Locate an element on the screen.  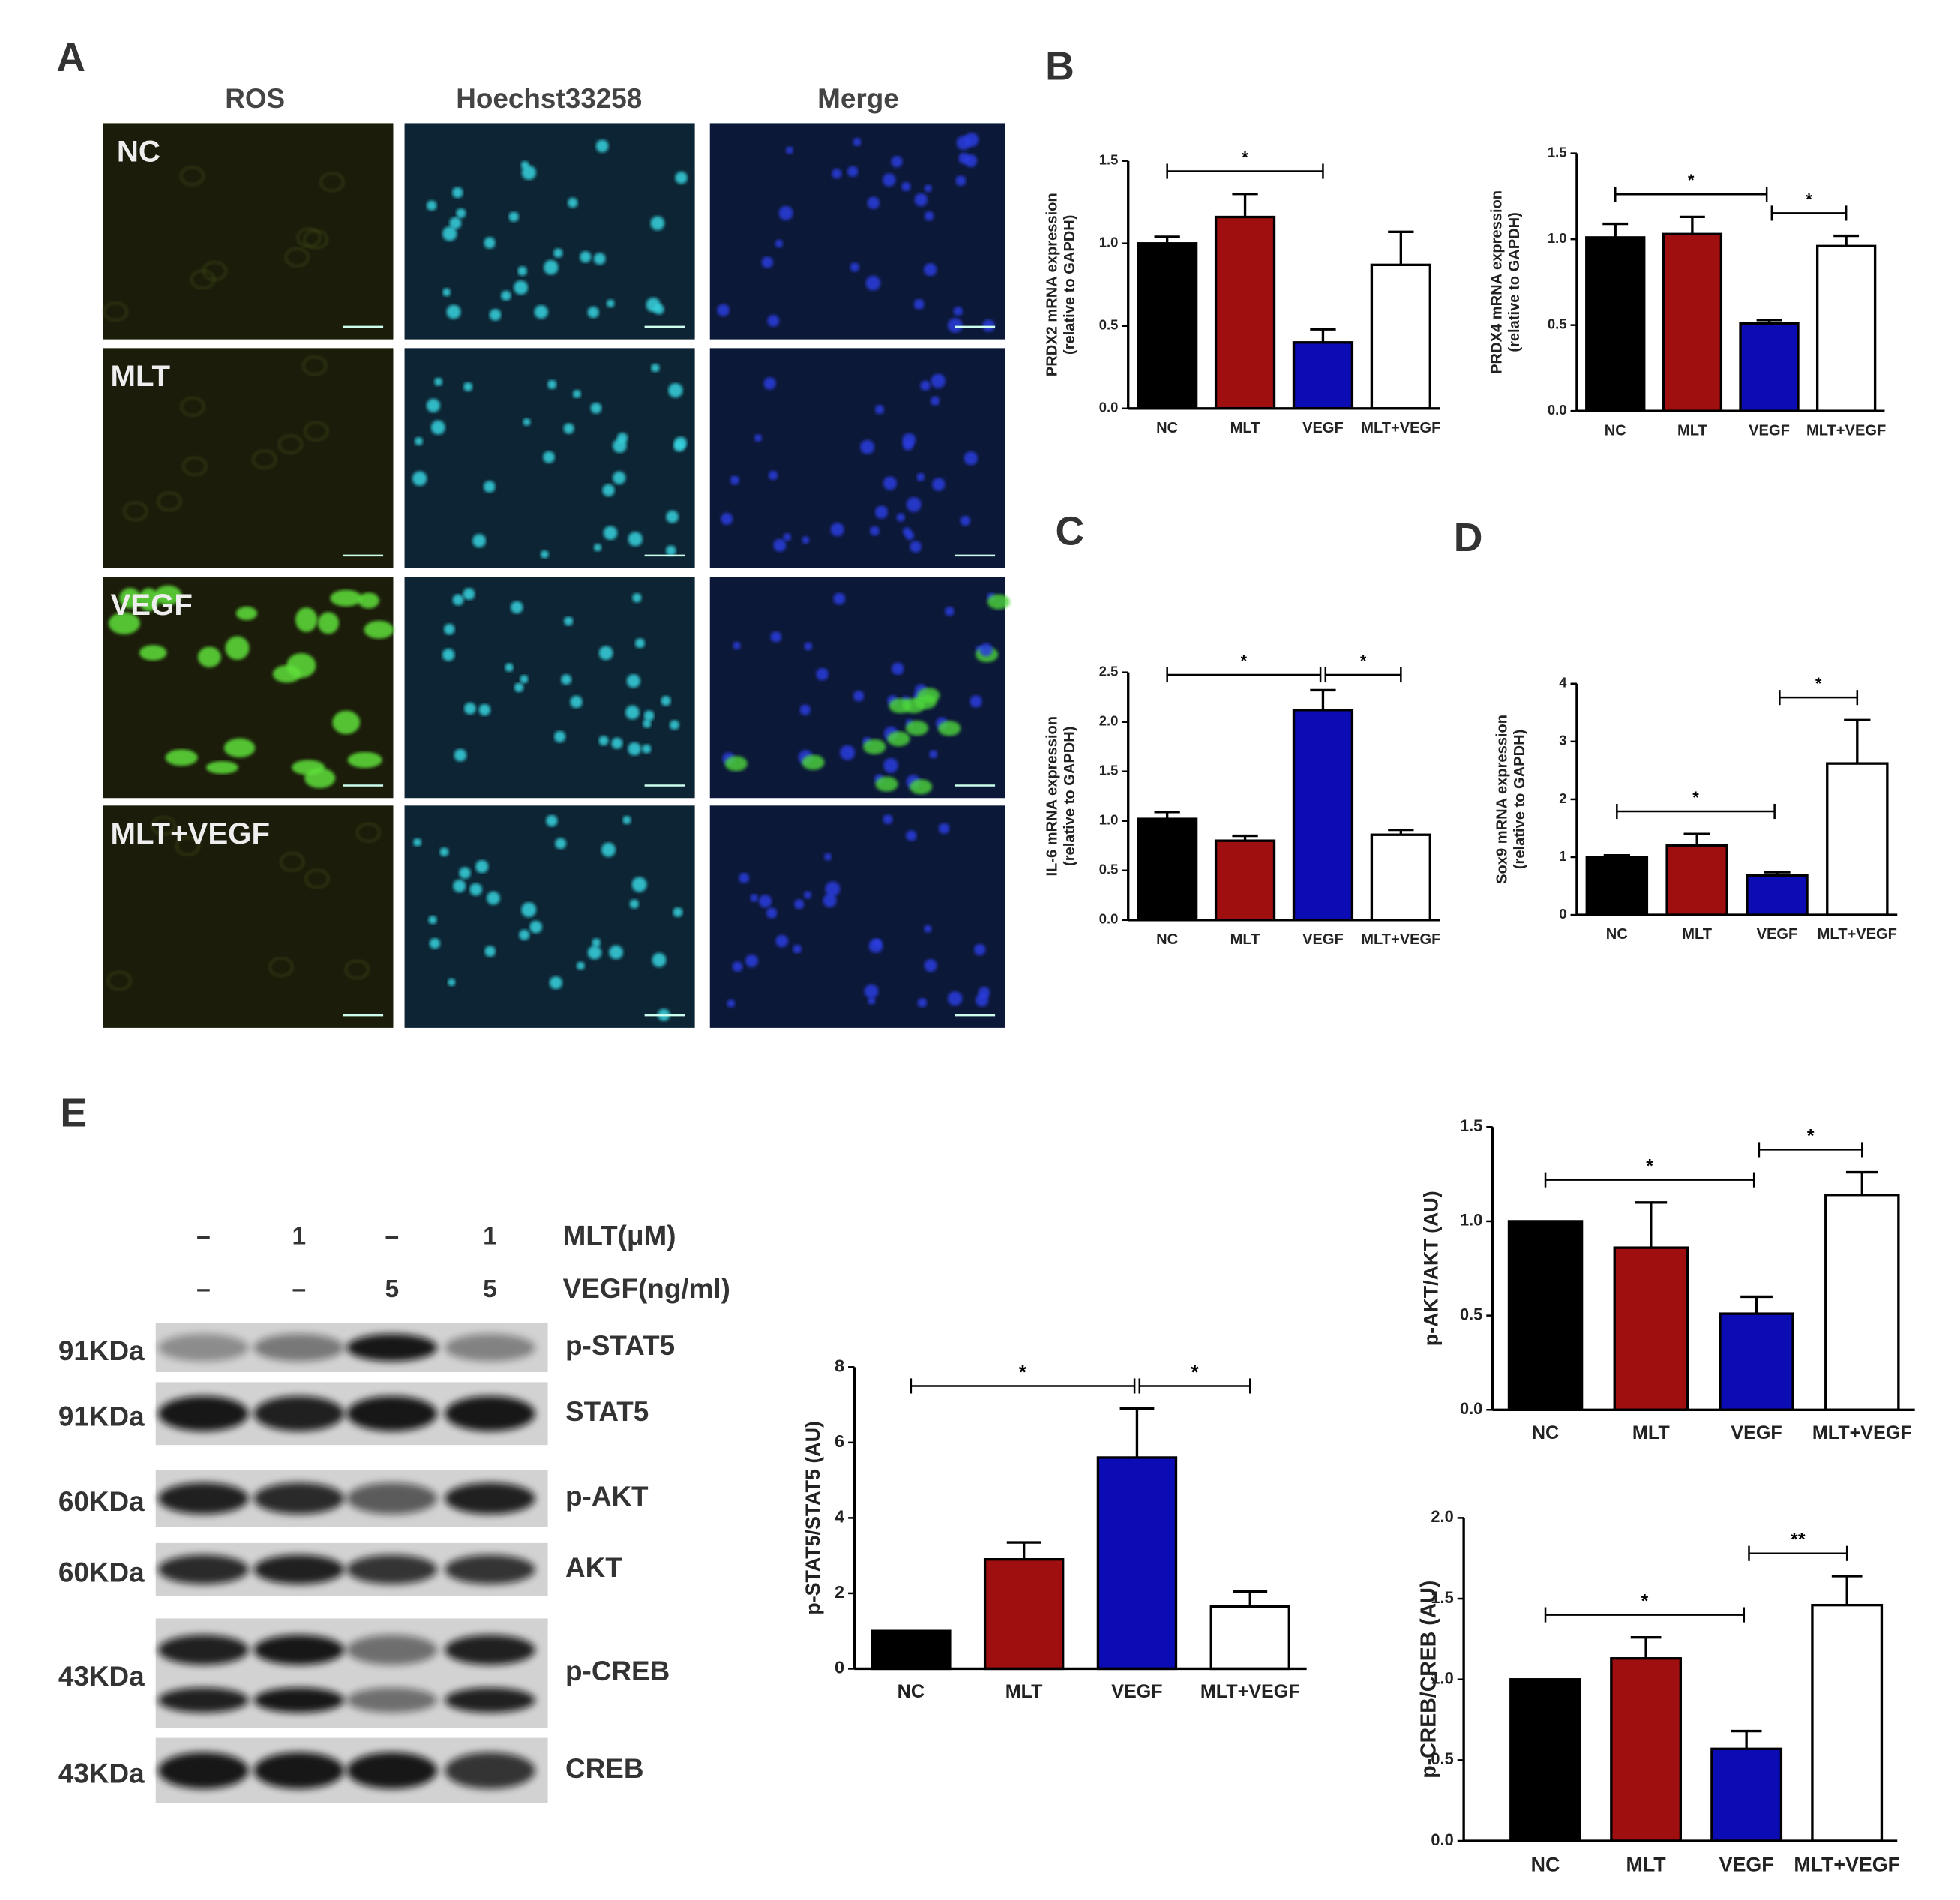
y-tick-label: 2 is located at coordinates (1562, 798).